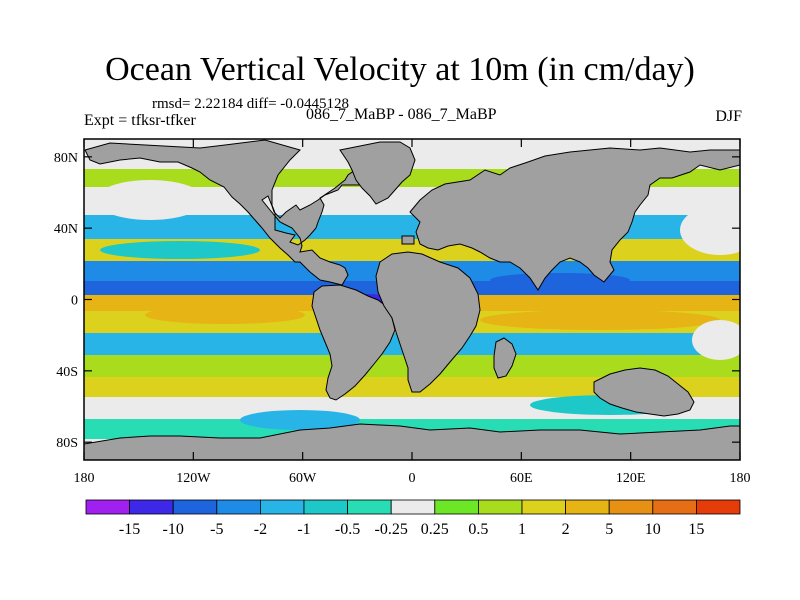 The height and width of the screenshot is (600, 800). What do you see at coordinates (609, 529) in the screenshot?
I see `colorbar-label: 5` at bounding box center [609, 529].